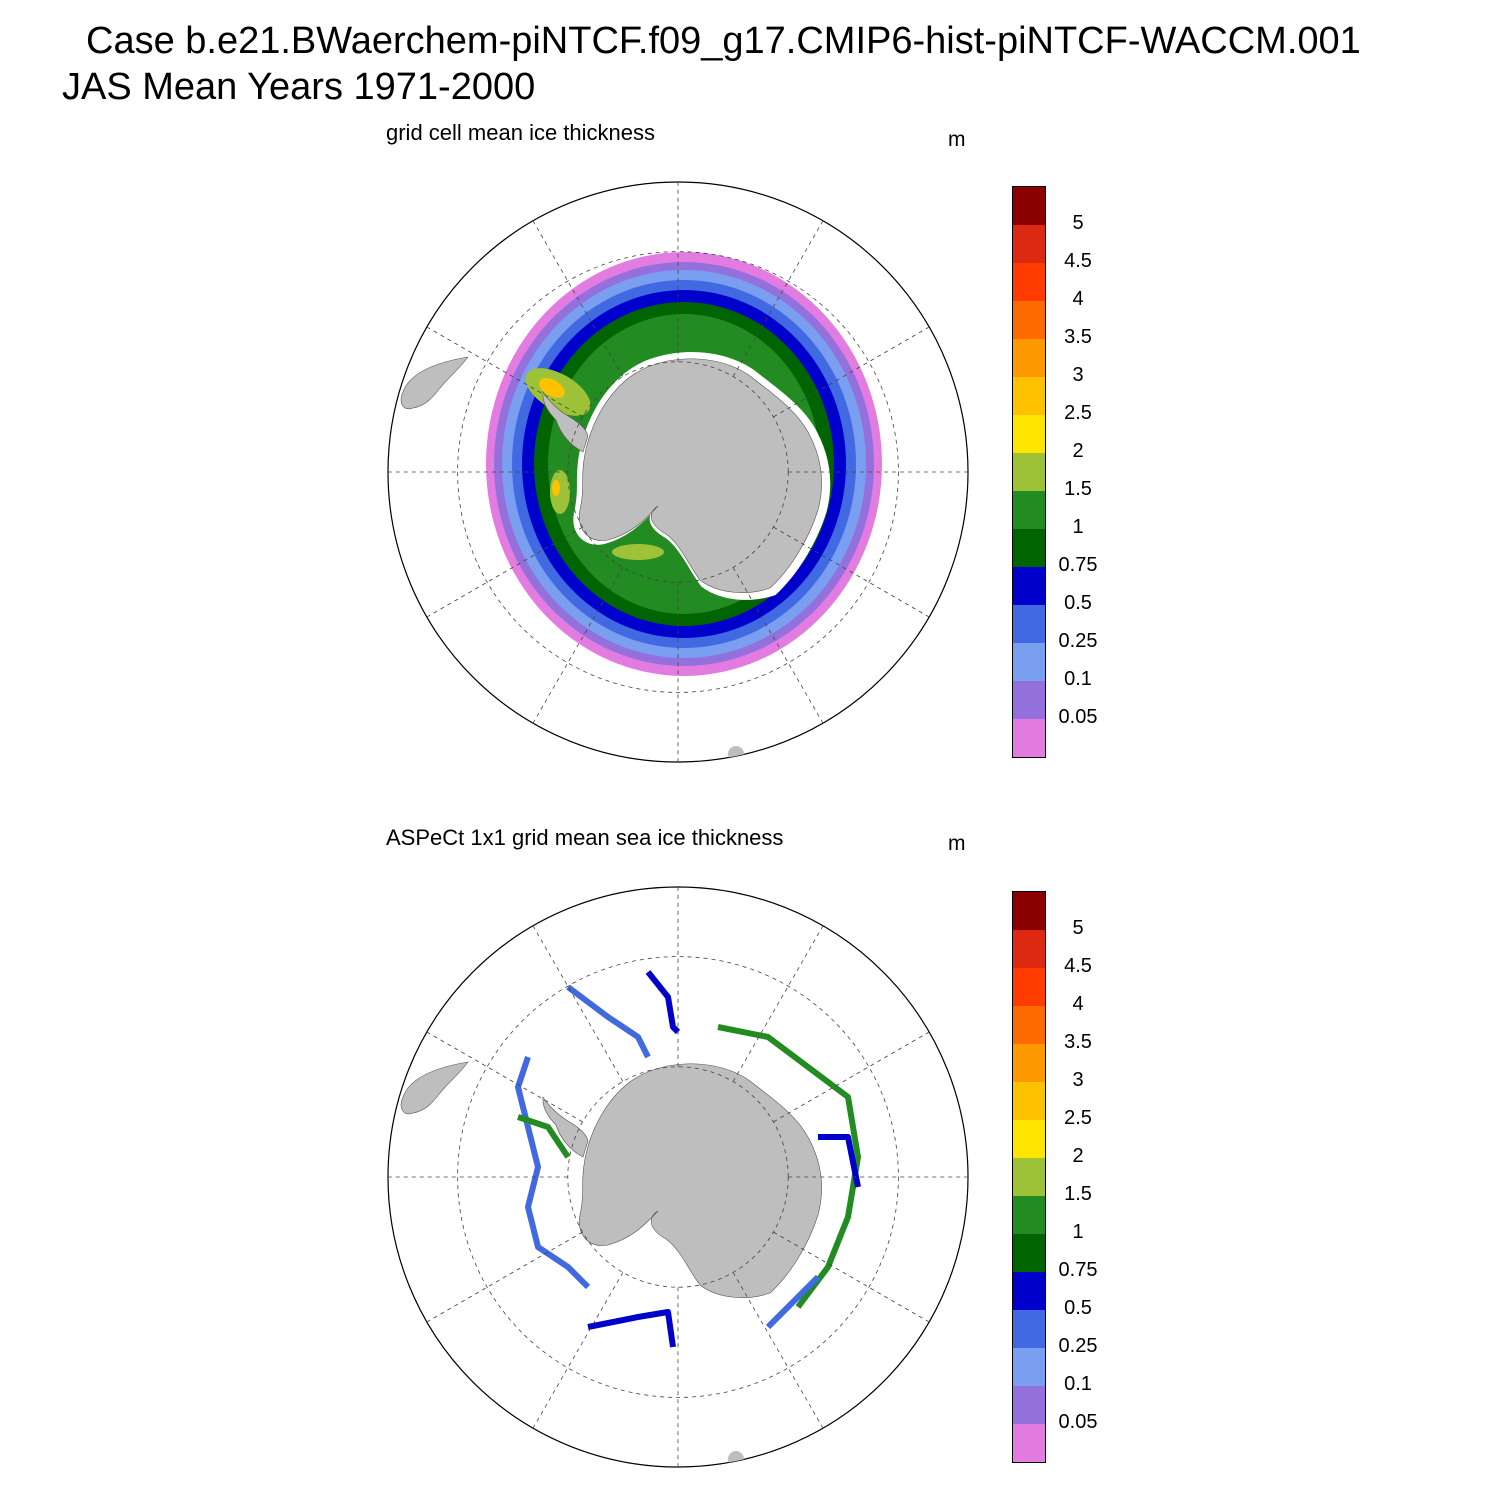  Describe the element at coordinates (1078, 641) in the screenshot. I see `colorbar-label: 0.25` at that location.